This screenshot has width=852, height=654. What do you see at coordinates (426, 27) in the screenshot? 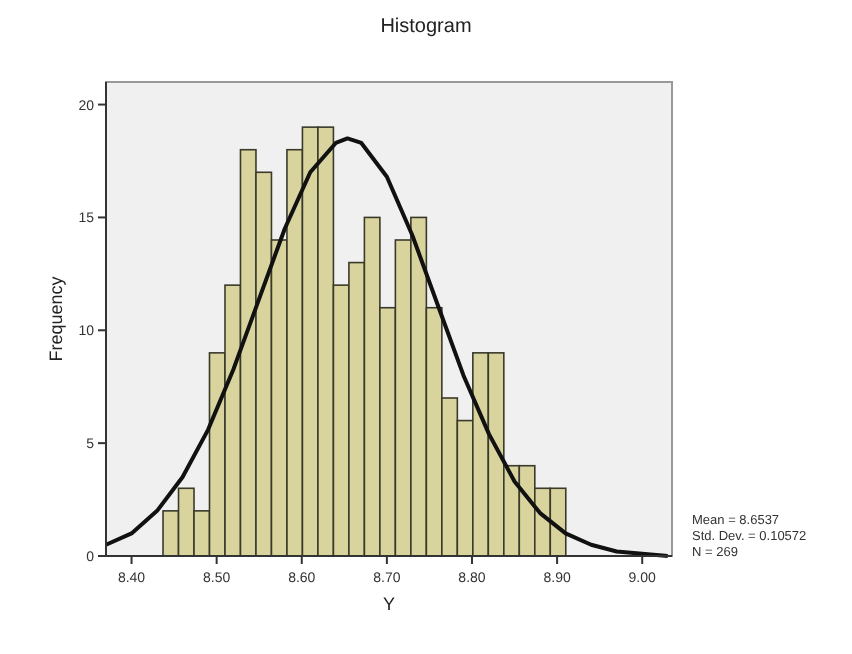
I see `chart-title: Histogram` at bounding box center [426, 27].